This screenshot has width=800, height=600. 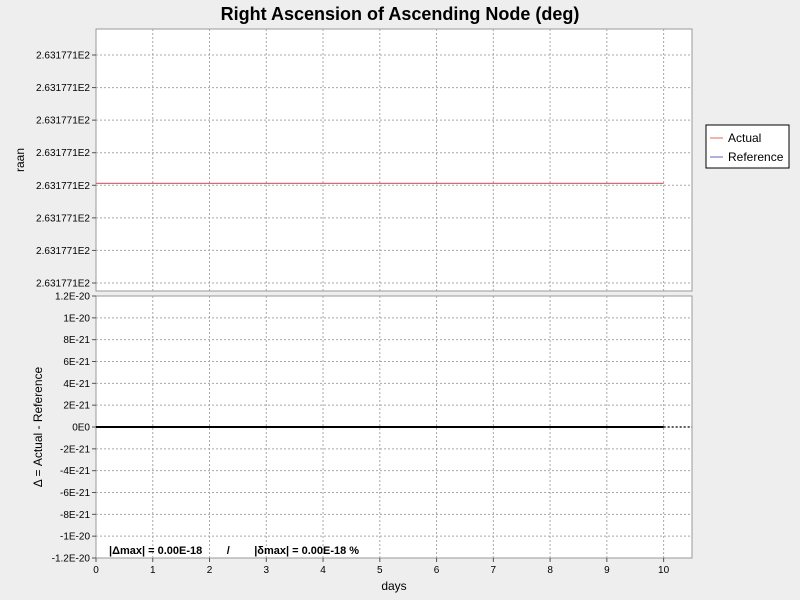 What do you see at coordinates (76, 340) in the screenshot?
I see `lower-y-tick-label: 8E-21` at bounding box center [76, 340].